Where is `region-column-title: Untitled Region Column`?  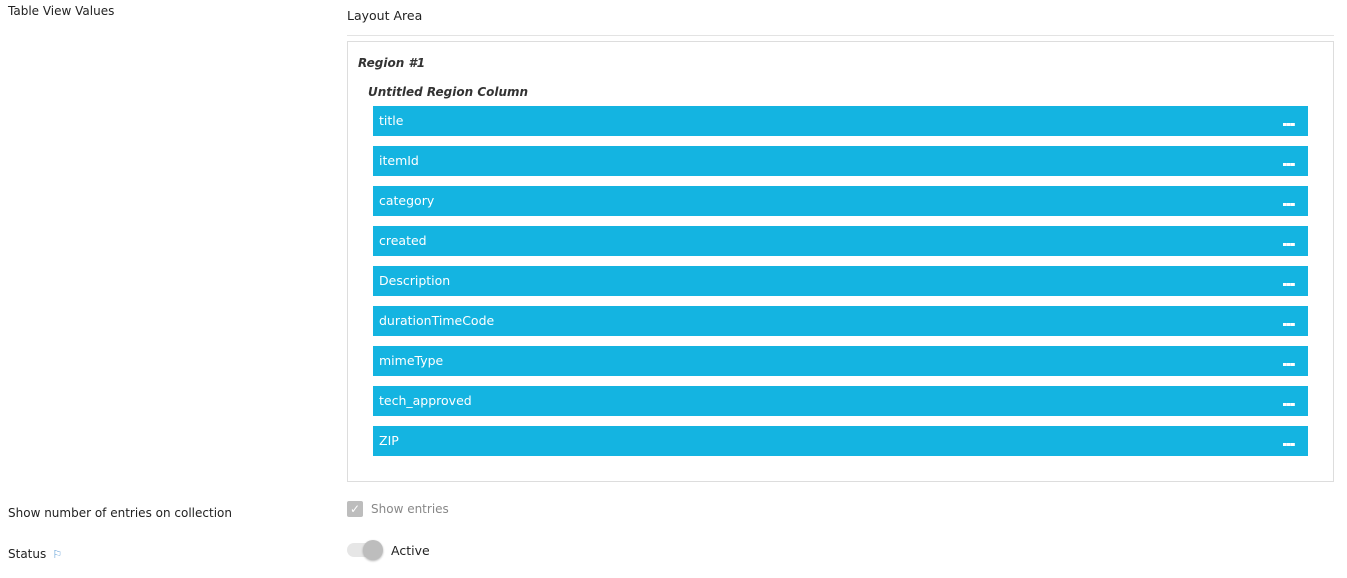 region-column-title: Untitled Region Column is located at coordinates (448, 92).